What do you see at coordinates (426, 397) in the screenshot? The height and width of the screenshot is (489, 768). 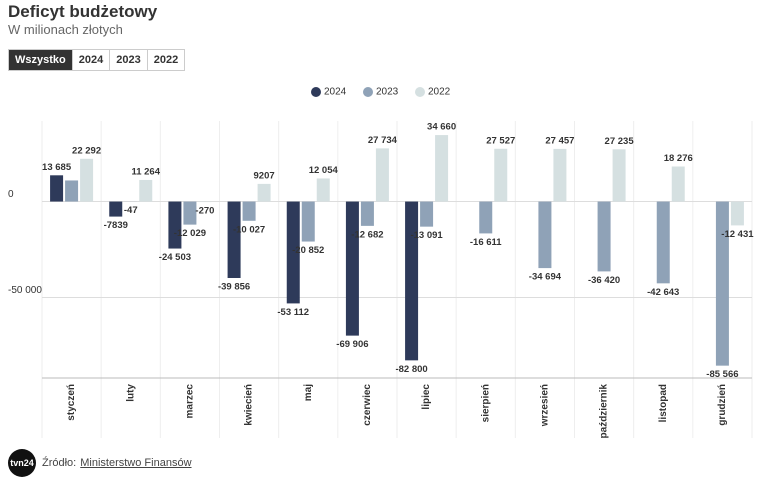 I see `x-tick-label: lipiec` at bounding box center [426, 397].